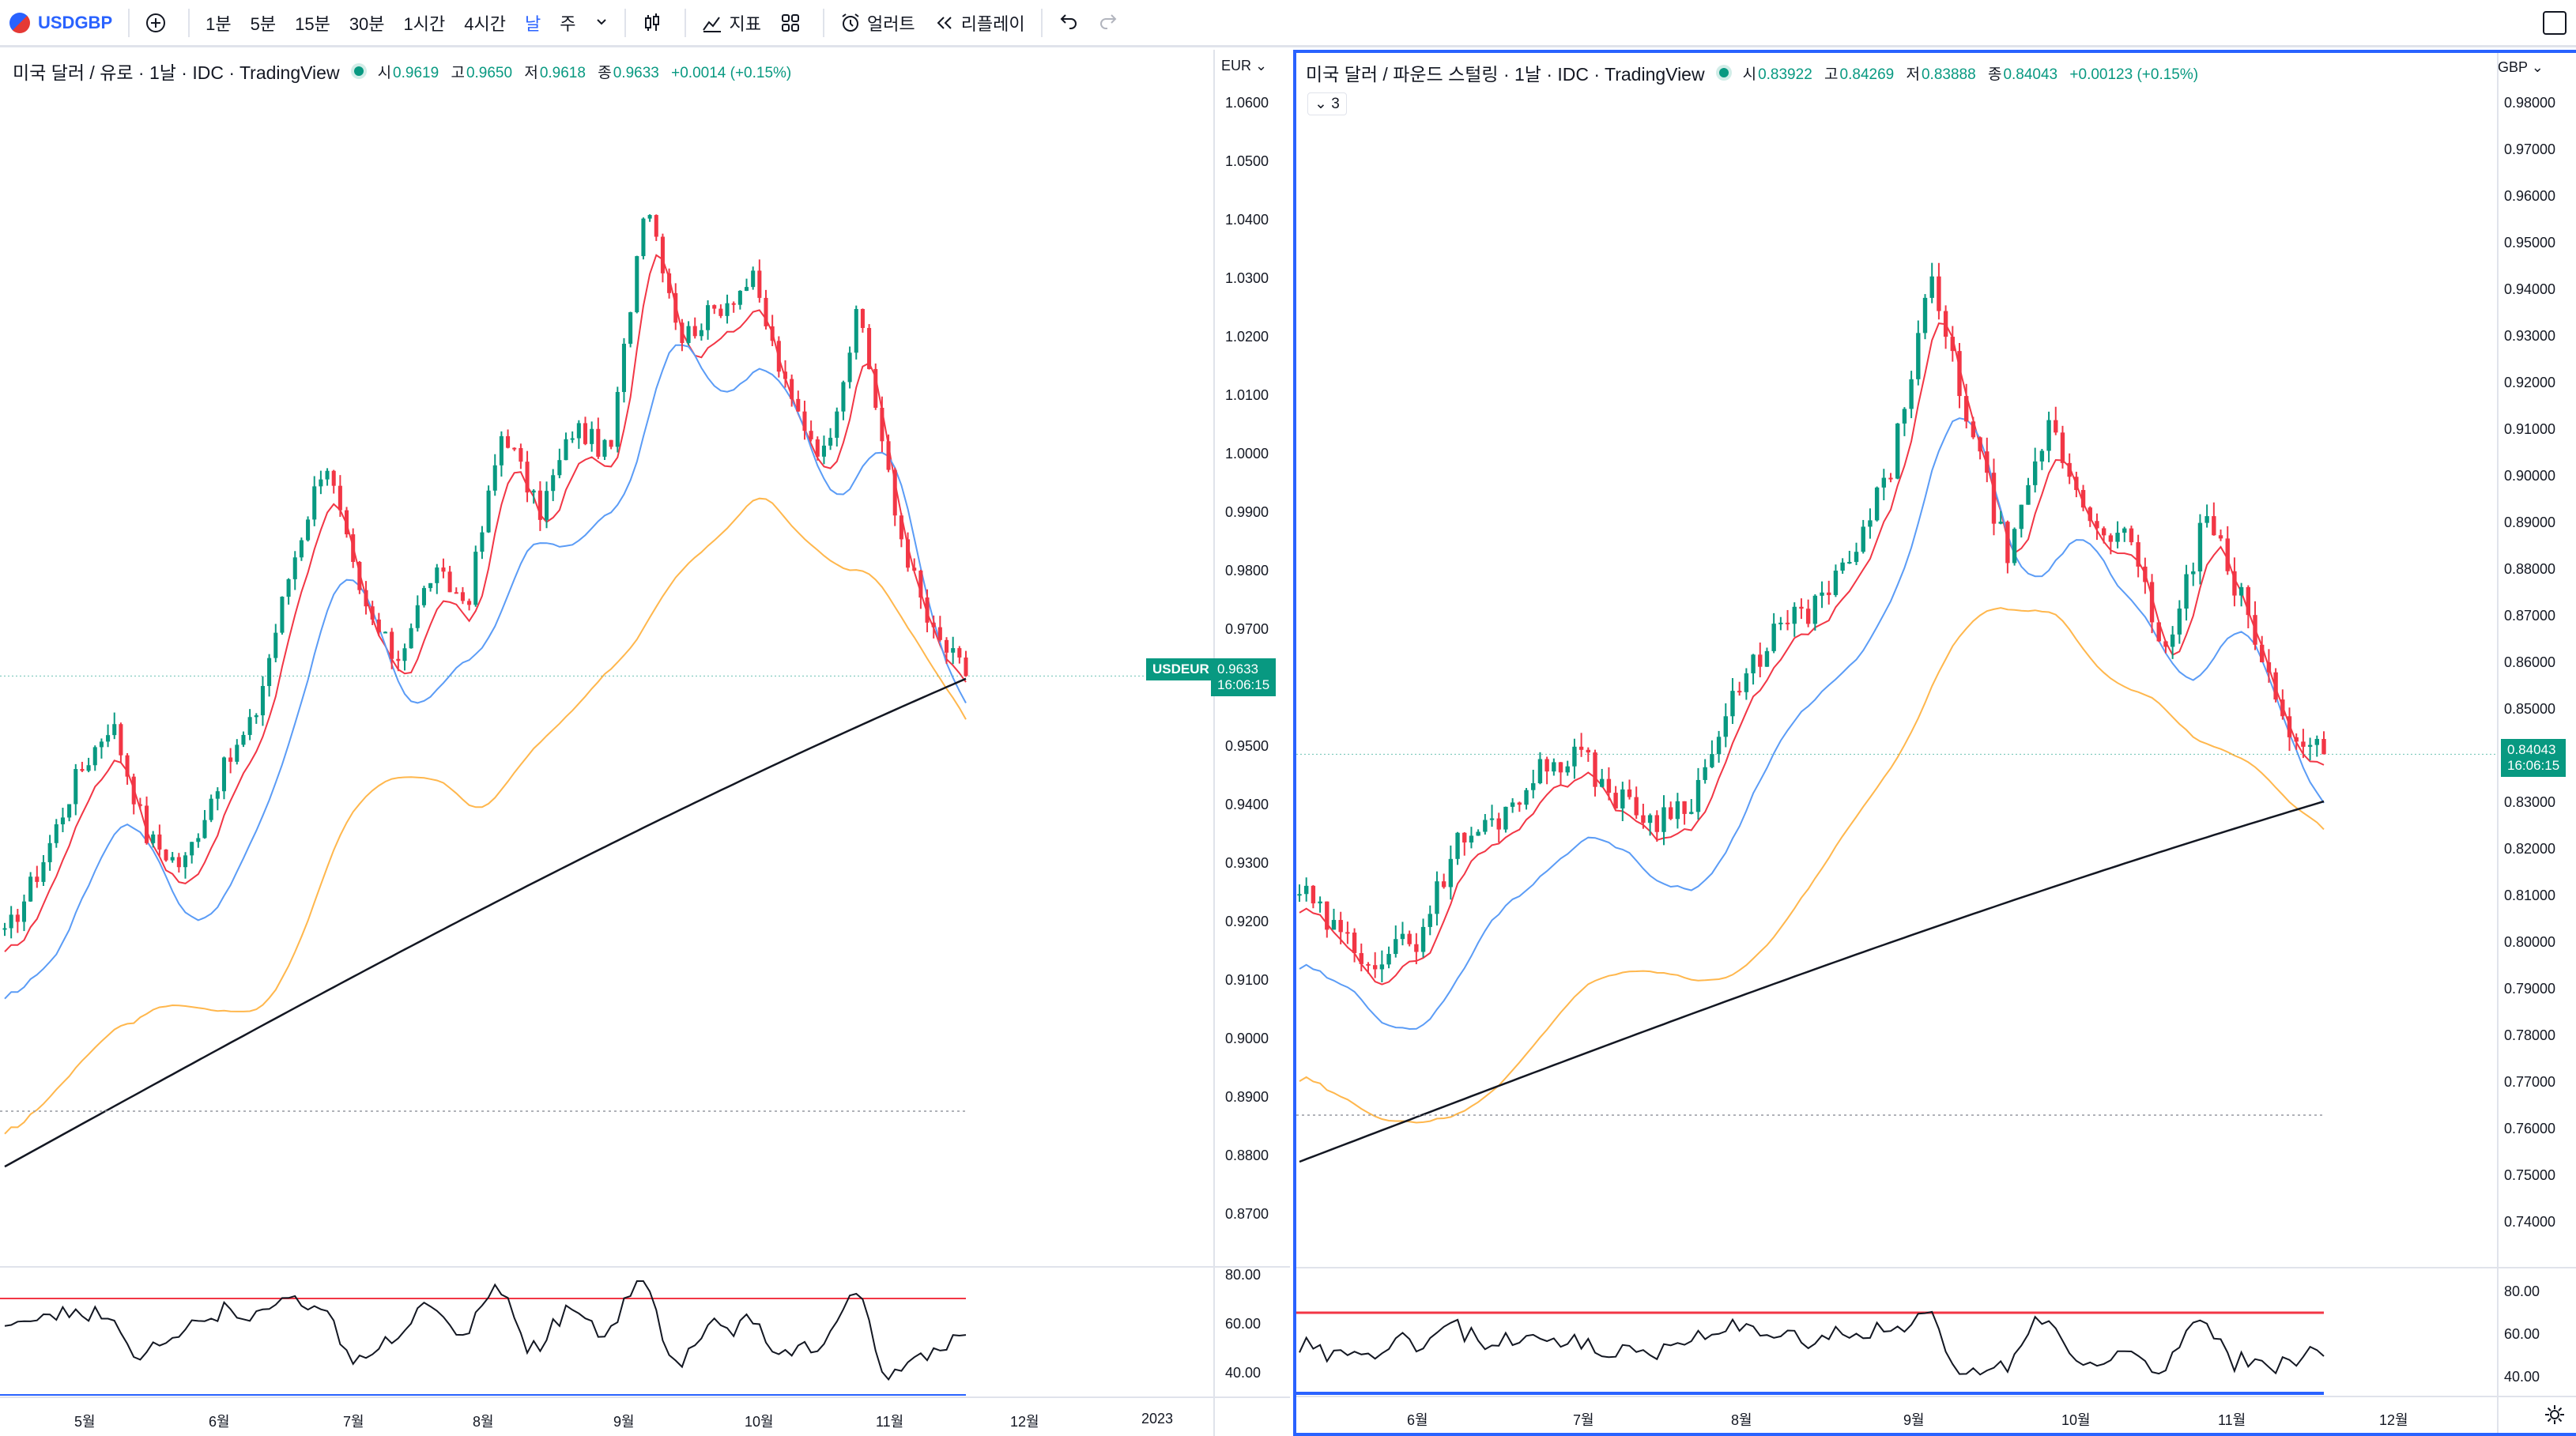  I want to click on interval-1w: 주, so click(568, 23).